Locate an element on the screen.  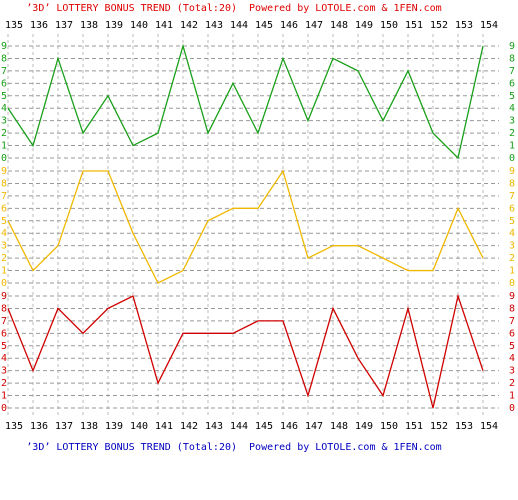
x-tick-label: 154 is located at coordinates (489, 426).